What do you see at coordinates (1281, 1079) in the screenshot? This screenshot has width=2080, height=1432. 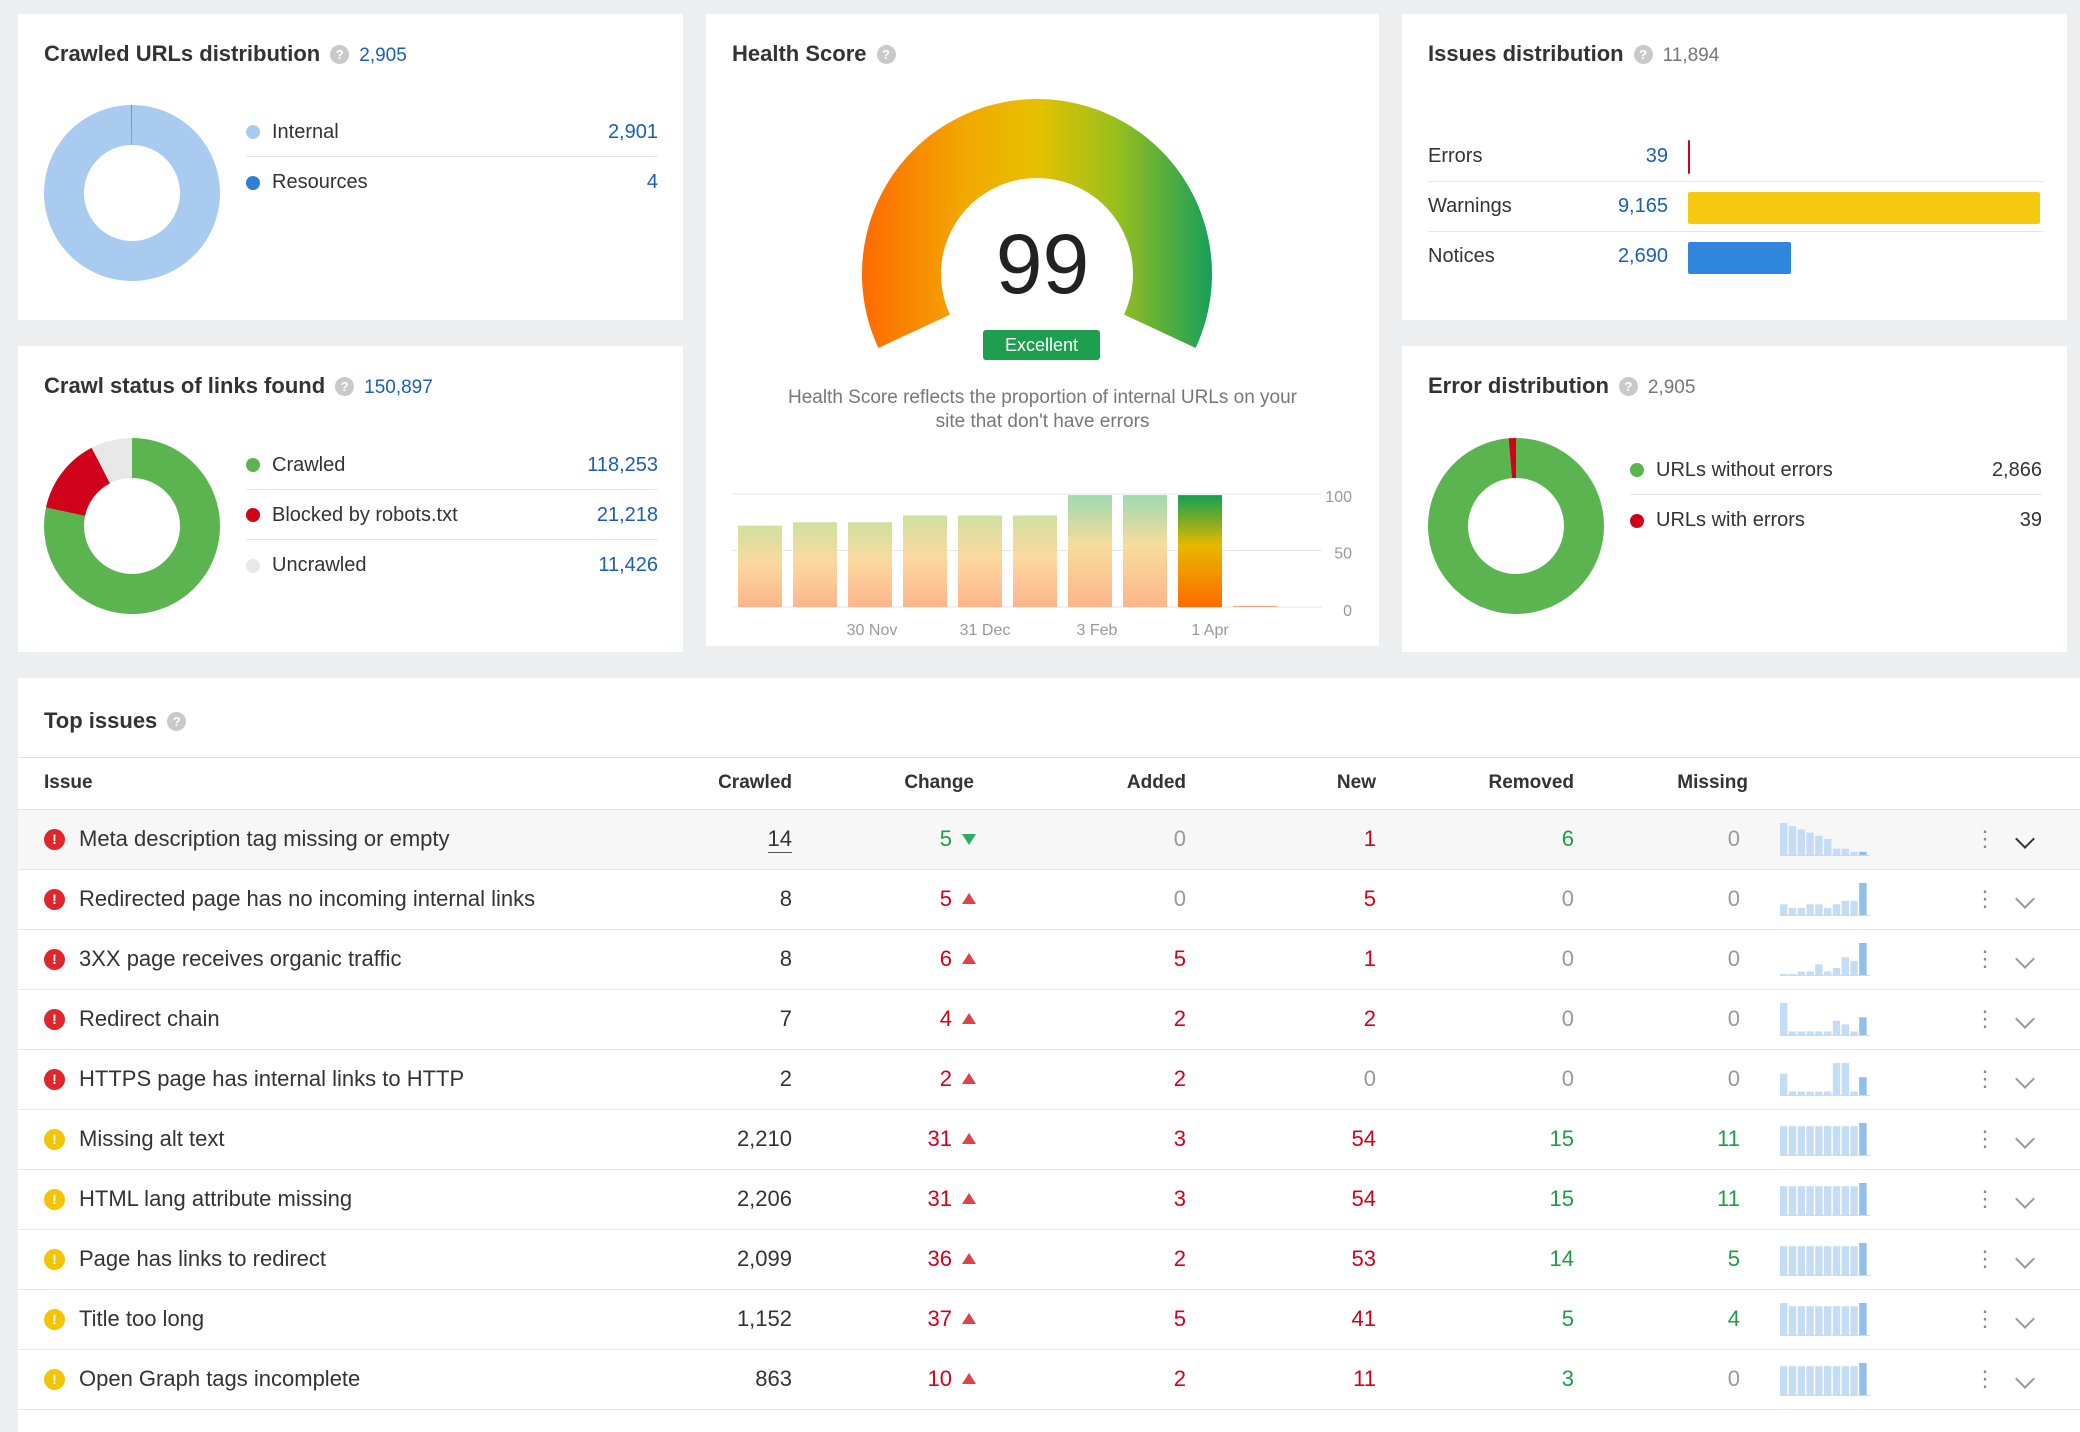 I see `new-cell: 0` at bounding box center [1281, 1079].